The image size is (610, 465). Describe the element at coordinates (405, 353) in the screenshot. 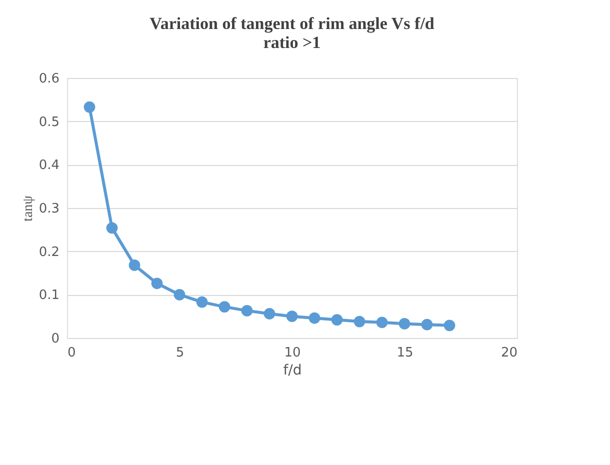

I see `x-tick-label: 15` at that location.